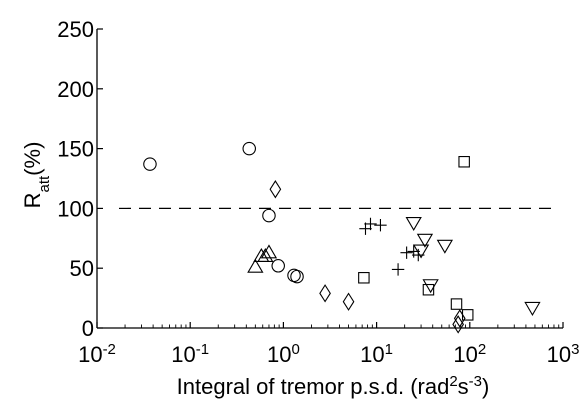 The image size is (583, 401). What do you see at coordinates (75, 208) in the screenshot?
I see `y-tick-label: 100` at bounding box center [75, 208].